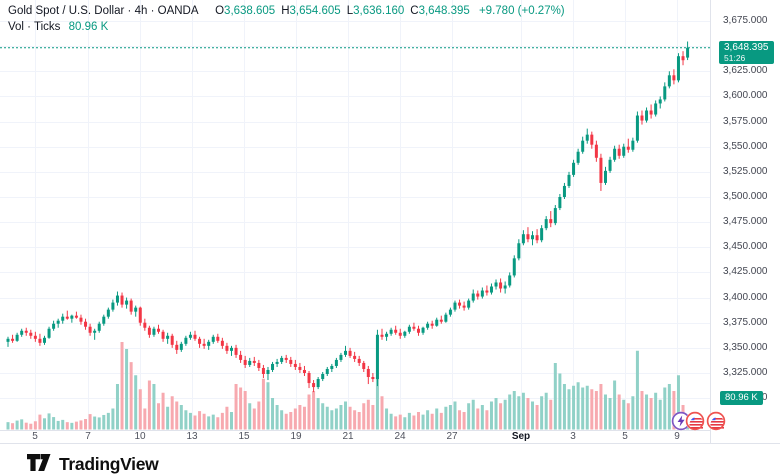  I want to click on ohlc-letter: H, so click(285, 11).